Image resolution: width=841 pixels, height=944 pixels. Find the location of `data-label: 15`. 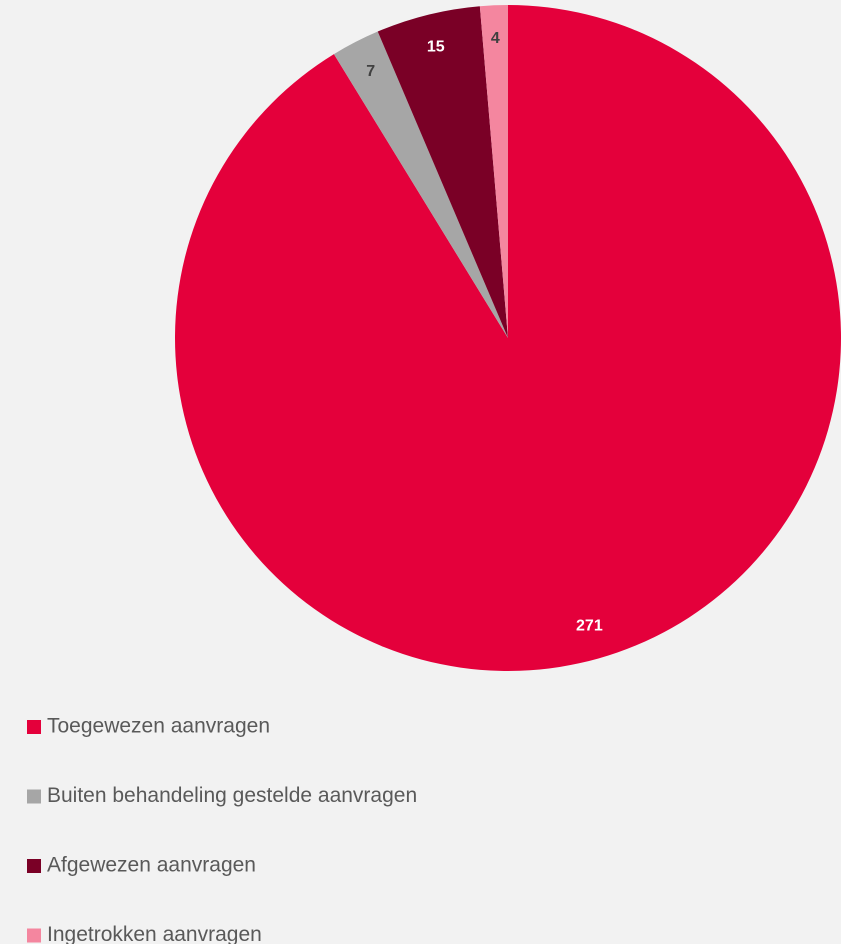

data-label: 15 is located at coordinates (436, 46).